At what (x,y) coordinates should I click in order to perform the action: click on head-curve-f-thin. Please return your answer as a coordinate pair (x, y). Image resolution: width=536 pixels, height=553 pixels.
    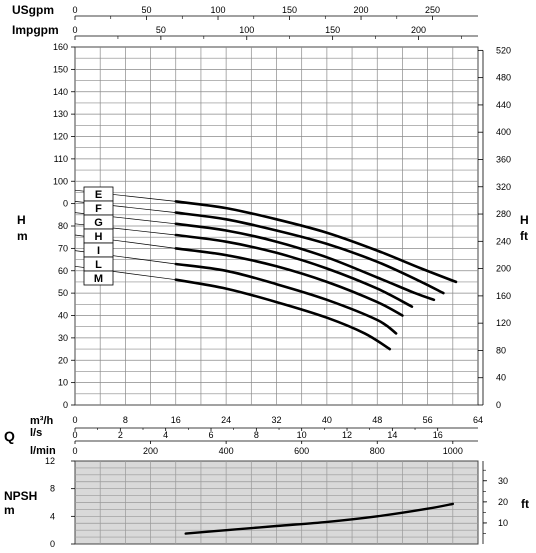
    Looking at the image, I should click on (125, 207).